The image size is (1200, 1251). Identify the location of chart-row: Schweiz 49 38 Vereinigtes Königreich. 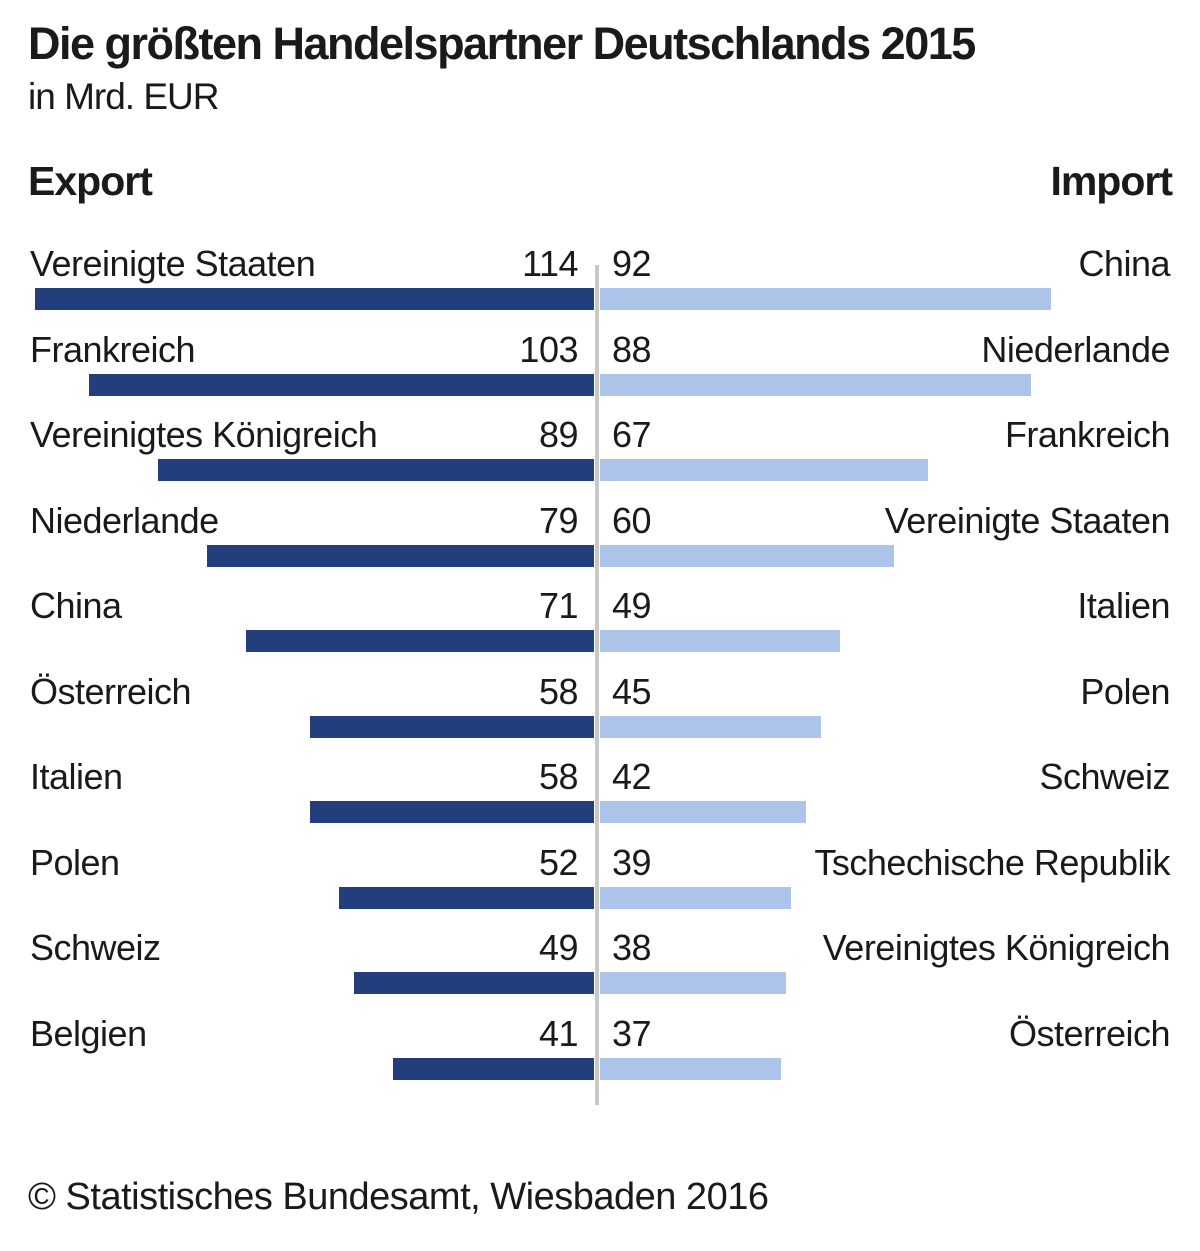
(600, 965).